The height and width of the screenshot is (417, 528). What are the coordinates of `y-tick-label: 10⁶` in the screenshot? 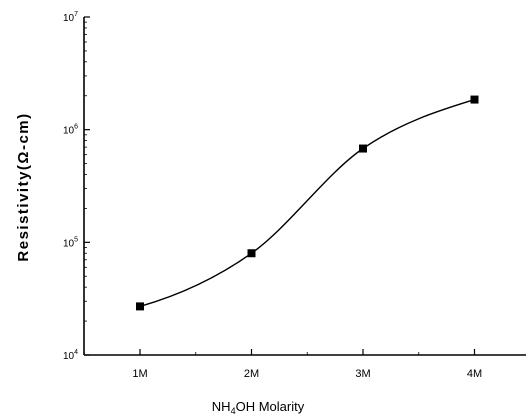 It's located at (70, 130).